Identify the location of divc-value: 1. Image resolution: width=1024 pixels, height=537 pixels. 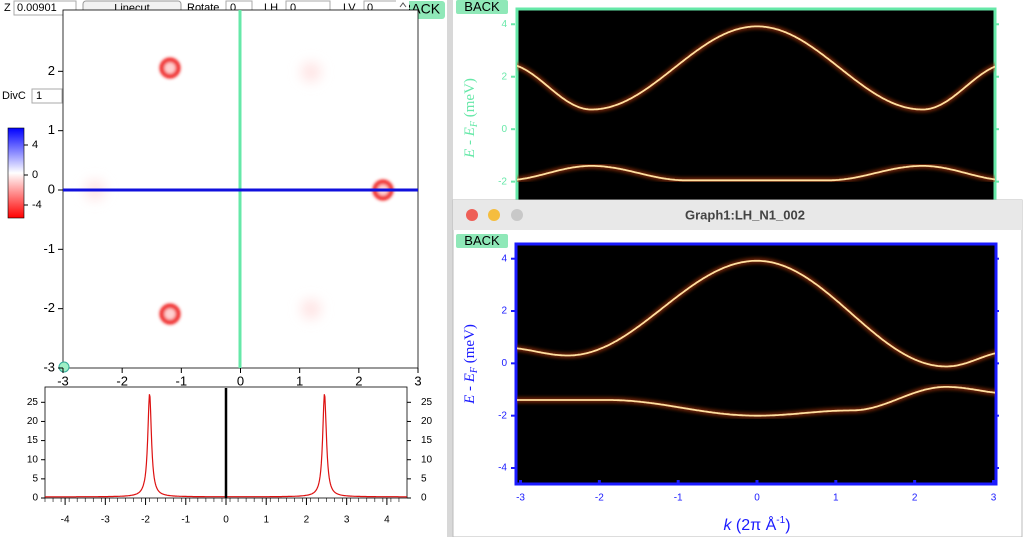
(39, 96).